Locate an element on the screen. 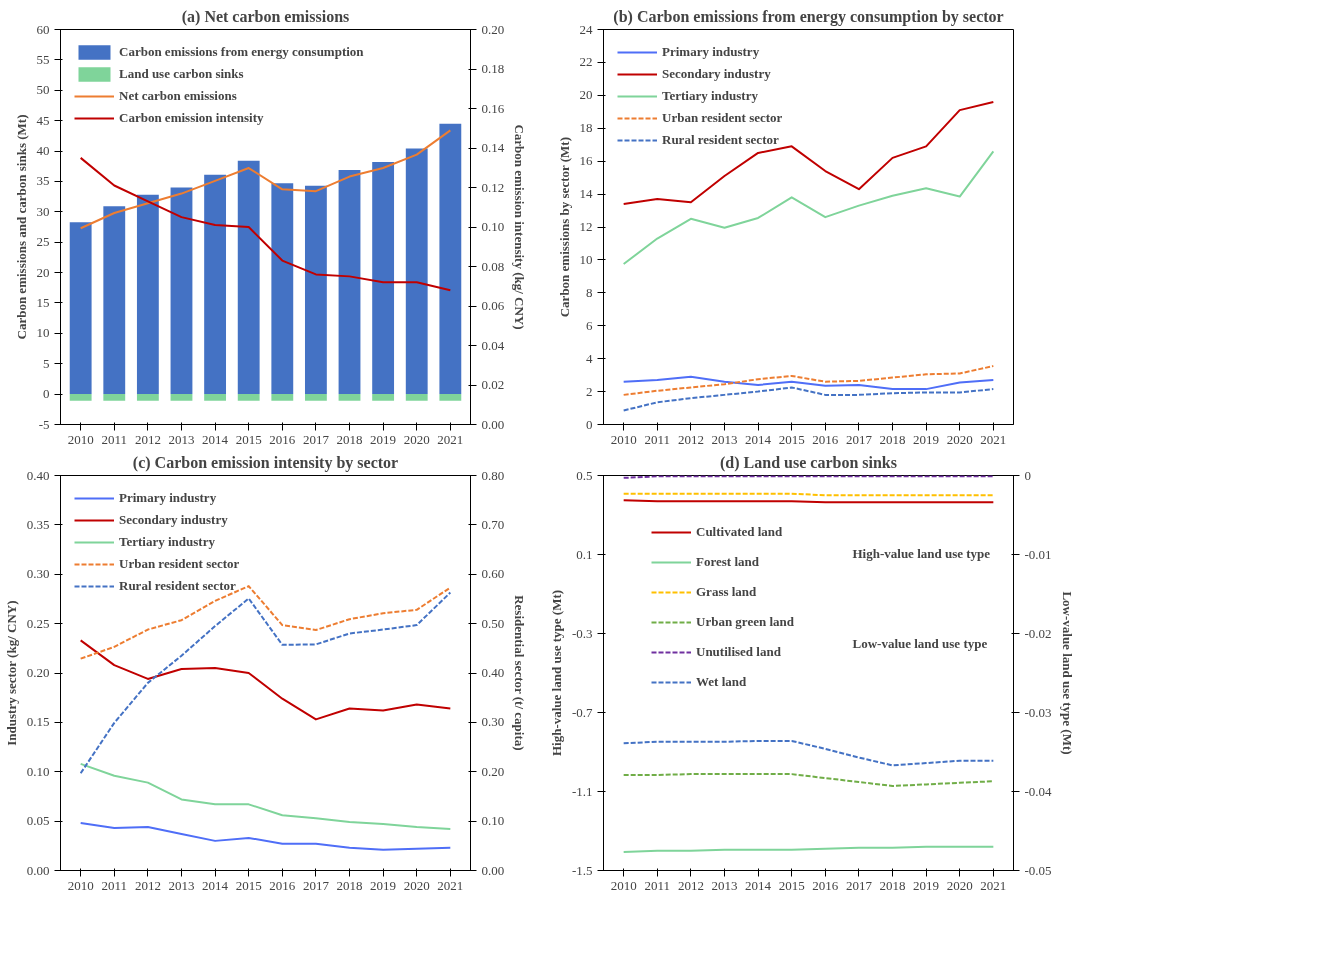 This screenshot has height=956, width=1322. y2-tick-label: 0.10 is located at coordinates (493, 226).